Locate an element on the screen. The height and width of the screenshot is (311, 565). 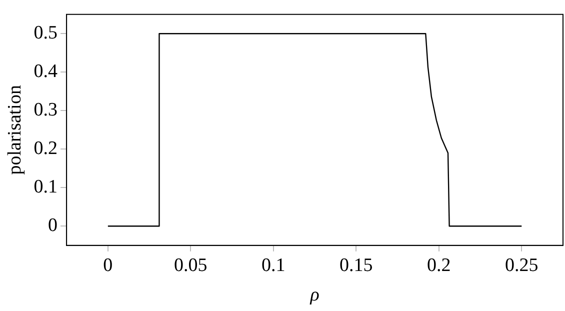
x-tick-label: 0.2 is located at coordinates (439, 265).